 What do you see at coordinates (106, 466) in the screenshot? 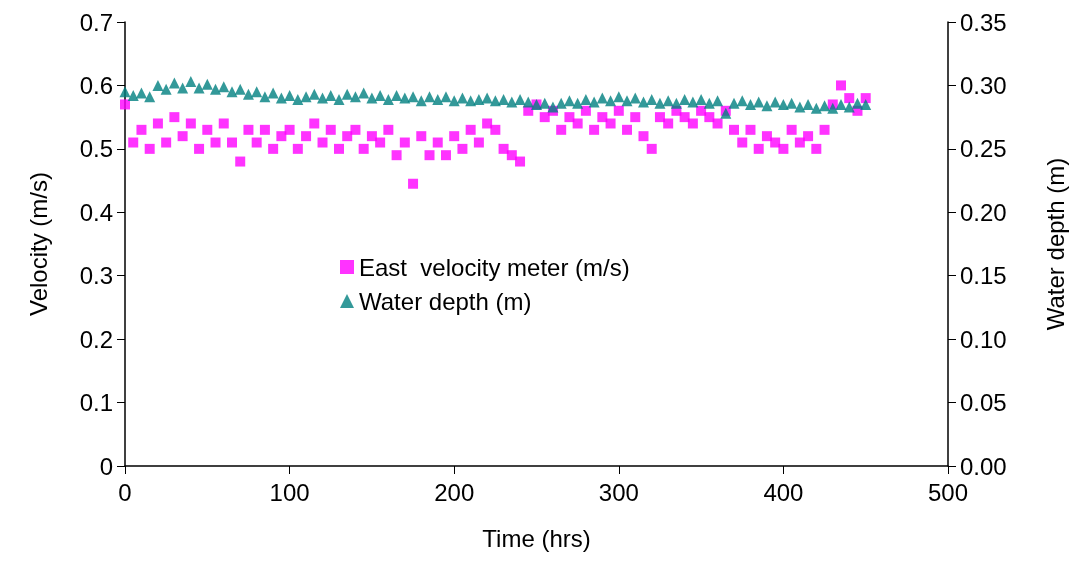
I see `y-tick-label: 0` at bounding box center [106, 466].